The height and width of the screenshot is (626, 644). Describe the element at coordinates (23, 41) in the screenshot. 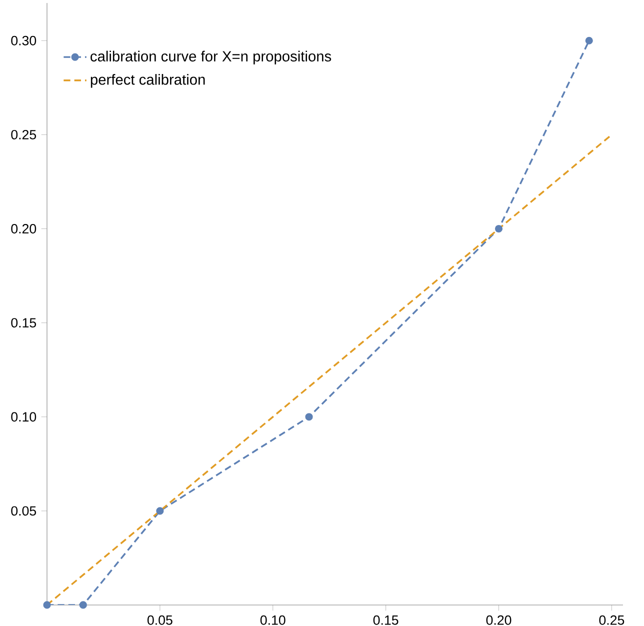

I see `y-tick-label: 0.30` at that location.